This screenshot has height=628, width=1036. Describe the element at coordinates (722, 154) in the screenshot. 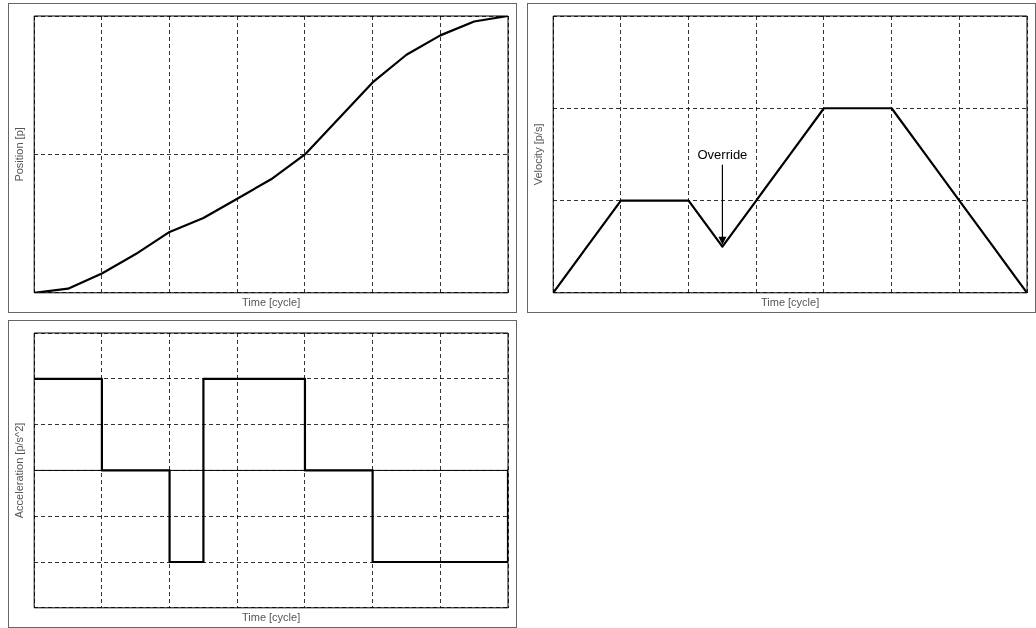

I see `annotation: Override` at that location.